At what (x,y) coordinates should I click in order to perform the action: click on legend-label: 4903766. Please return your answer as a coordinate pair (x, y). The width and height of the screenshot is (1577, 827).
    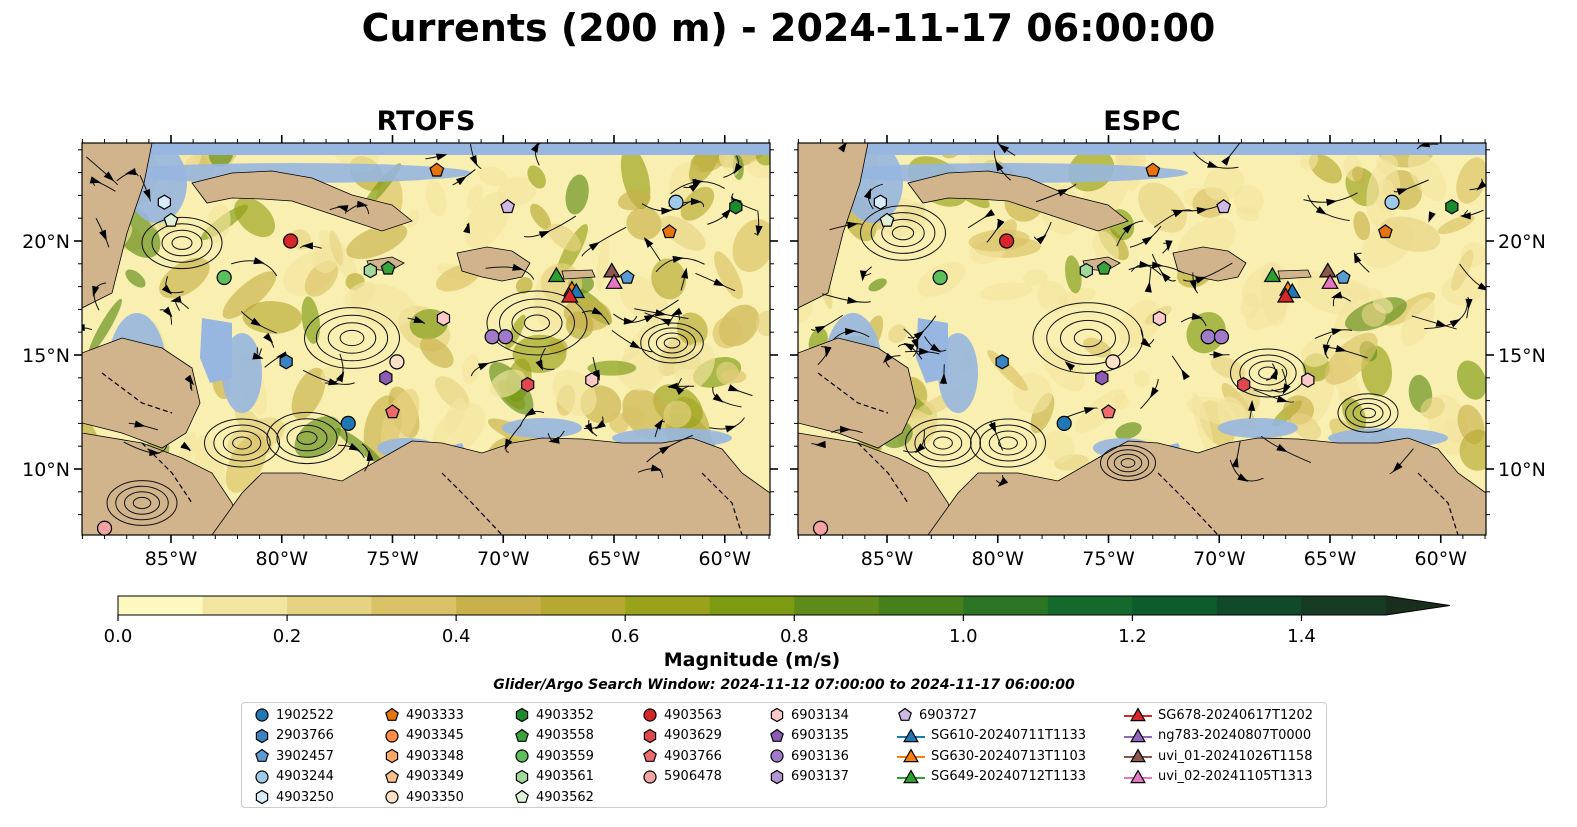
    Looking at the image, I should click on (693, 756).